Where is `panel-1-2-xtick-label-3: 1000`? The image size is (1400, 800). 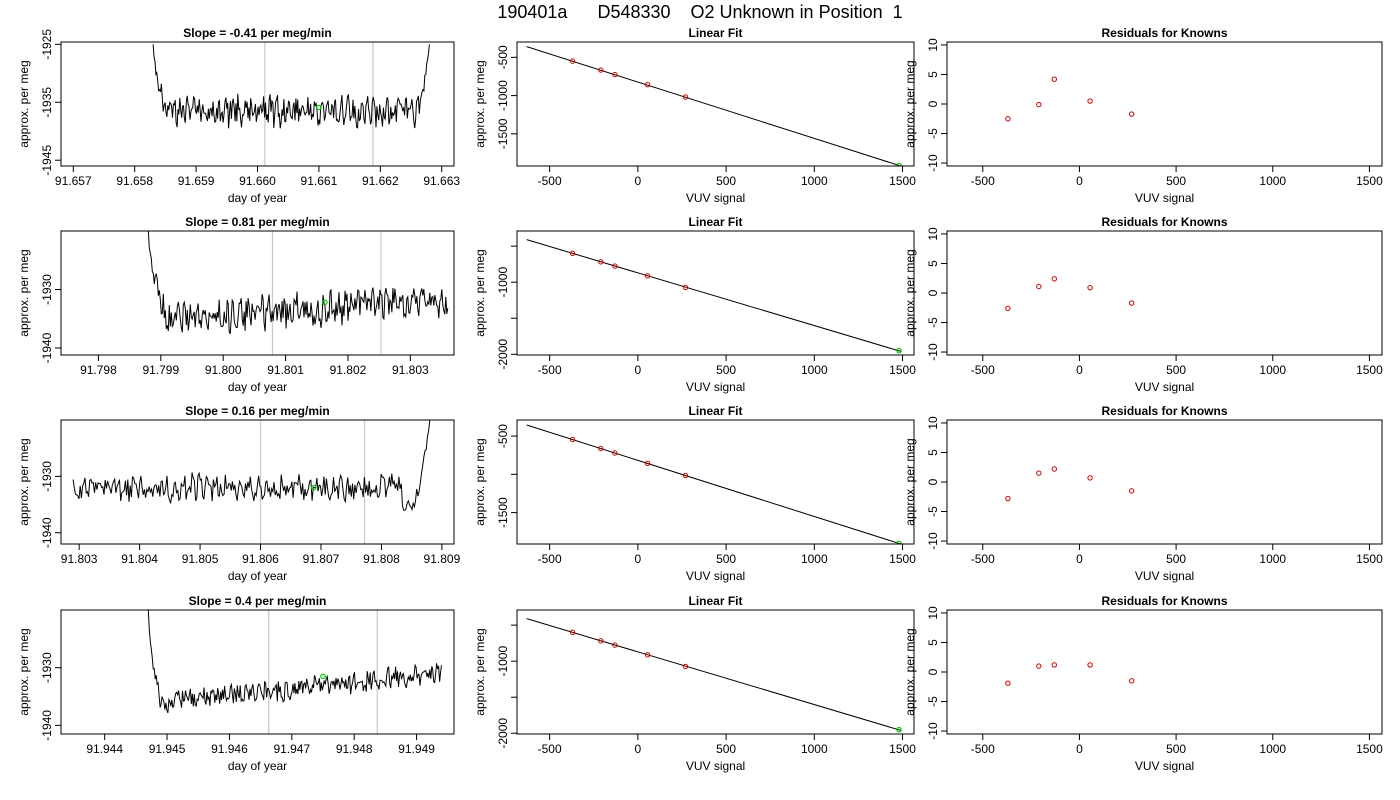 panel-1-2-xtick-label-3: 1000 is located at coordinates (814, 181).